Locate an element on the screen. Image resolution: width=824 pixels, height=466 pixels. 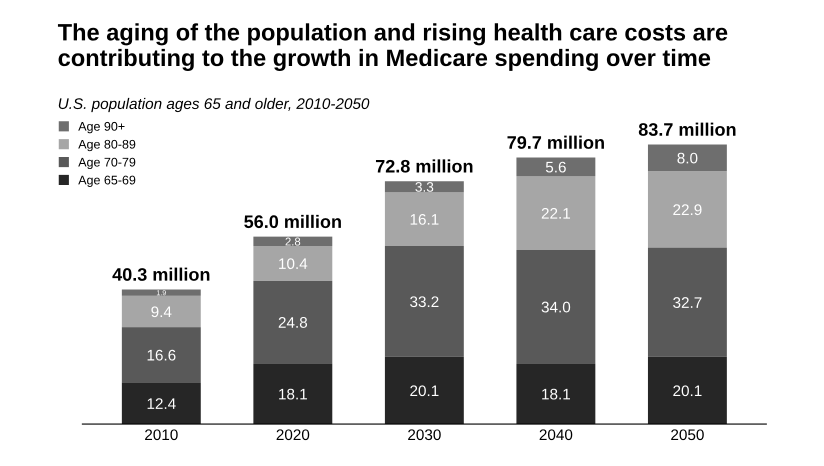
total-label: 56.0 million is located at coordinates (292, 221).